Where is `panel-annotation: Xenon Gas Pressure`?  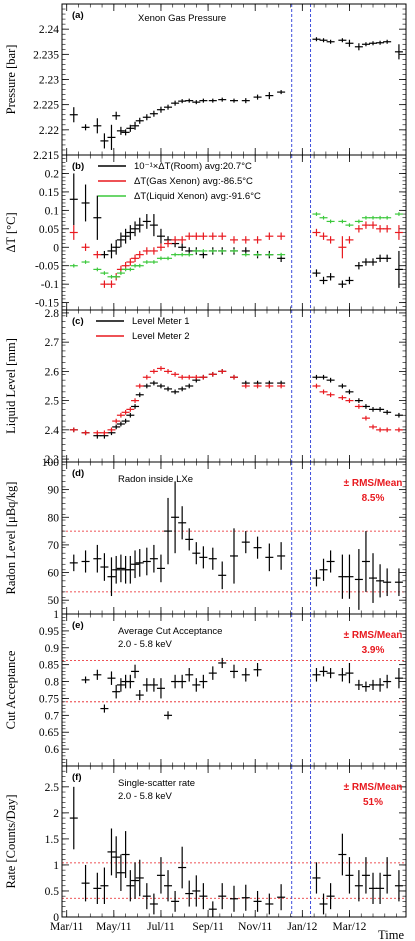 panel-annotation: Xenon Gas Pressure is located at coordinates (182, 18).